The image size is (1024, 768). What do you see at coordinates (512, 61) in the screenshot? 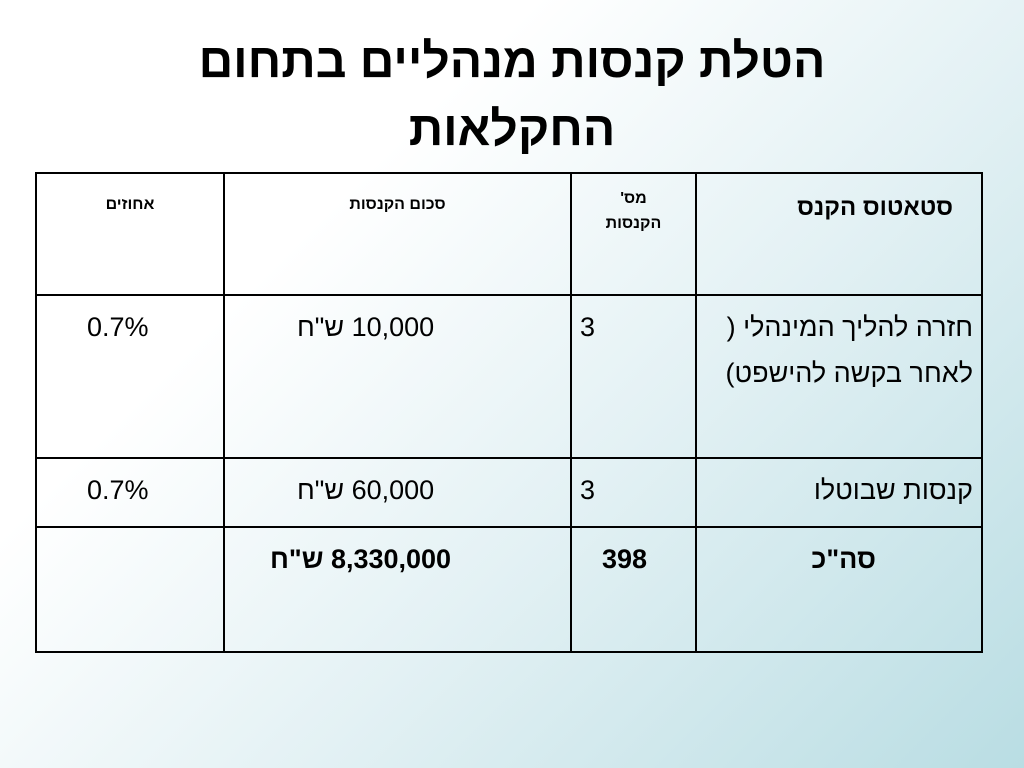
I see `slide-title-line-1: הטלת קנסות מנהליים בתחום` at bounding box center [512, 61].